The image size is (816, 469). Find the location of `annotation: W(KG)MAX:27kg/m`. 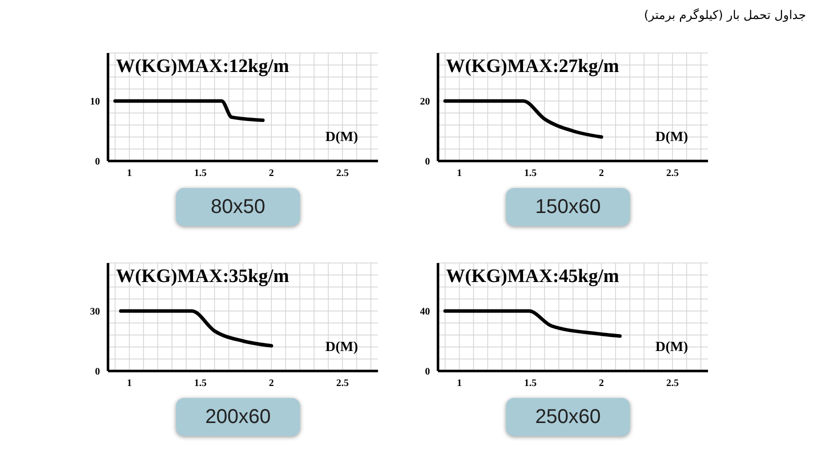

annotation: W(KG)MAX:27kg/m is located at coordinates (533, 67).